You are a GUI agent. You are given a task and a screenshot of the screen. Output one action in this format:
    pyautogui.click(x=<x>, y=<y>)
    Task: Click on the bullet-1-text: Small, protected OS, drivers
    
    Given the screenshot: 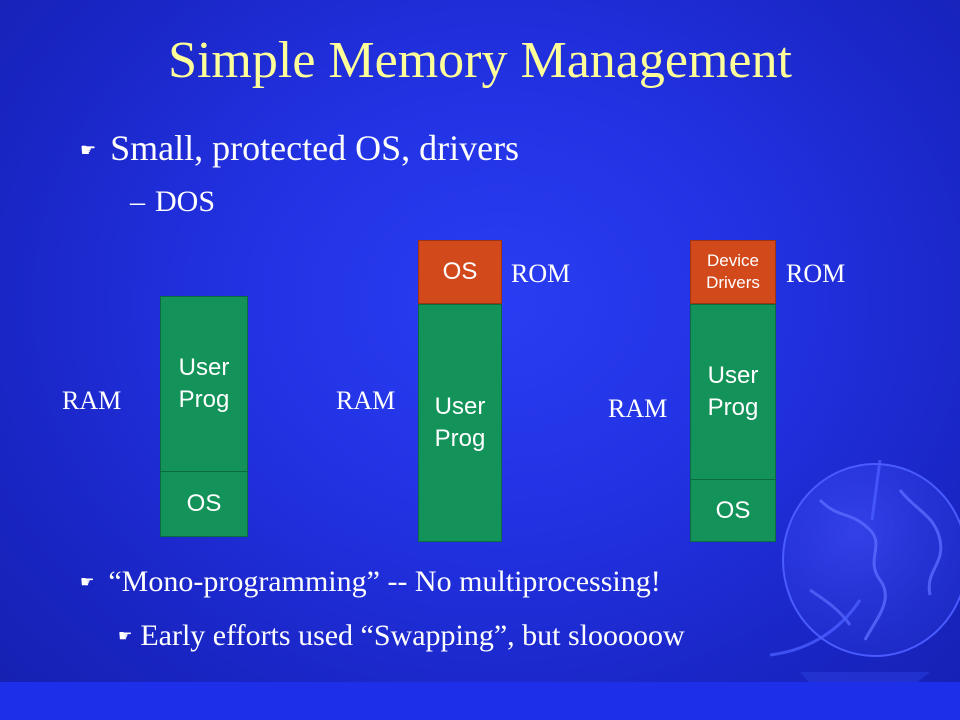 What is the action you would take?
    pyautogui.click(x=315, y=148)
    